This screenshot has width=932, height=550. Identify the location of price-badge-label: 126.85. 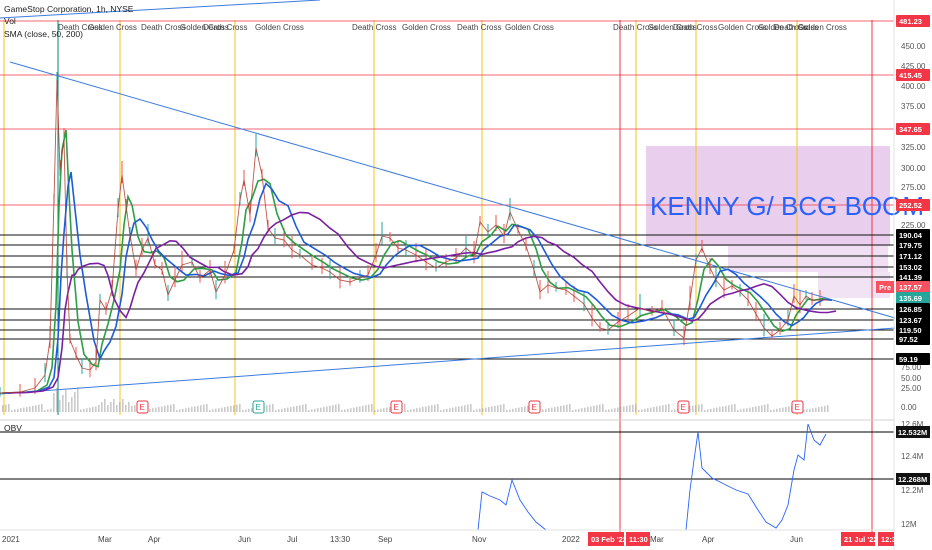
(910, 309).